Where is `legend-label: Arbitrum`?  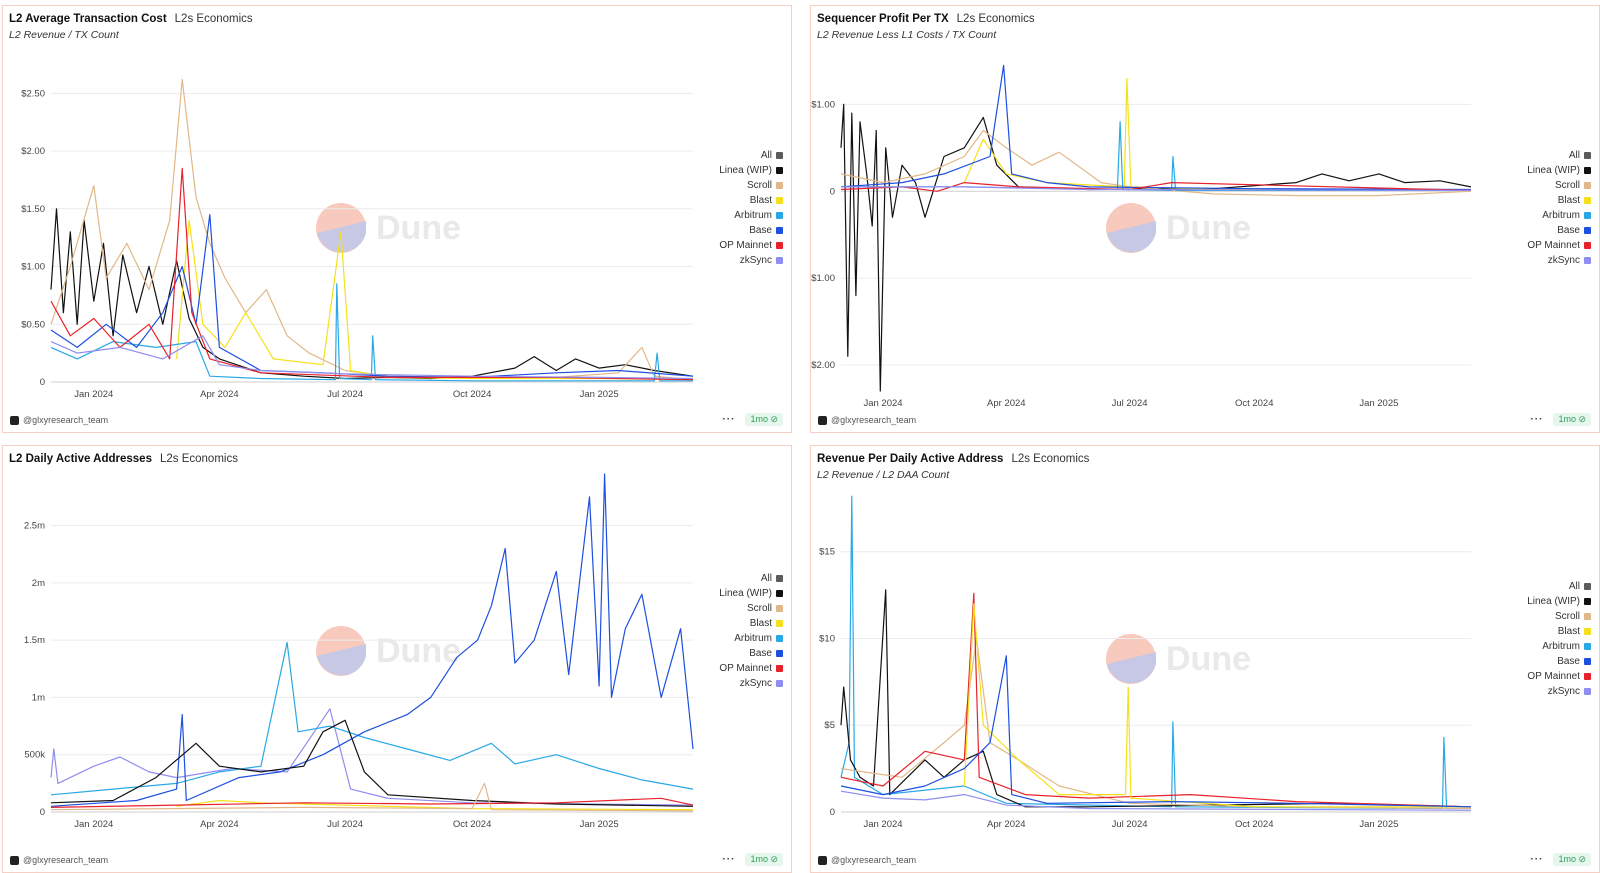 legend-label: Arbitrum is located at coordinates (753, 215).